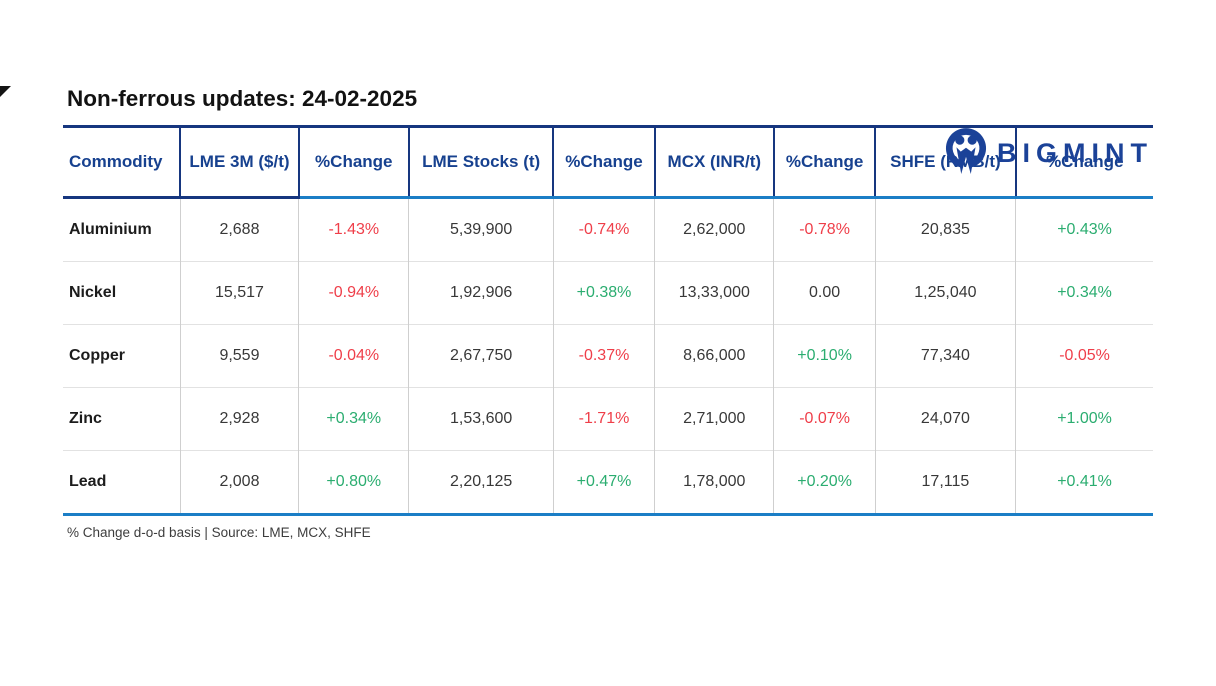  What do you see at coordinates (353, 293) in the screenshot?
I see `change-cell: -0.94%` at bounding box center [353, 293].